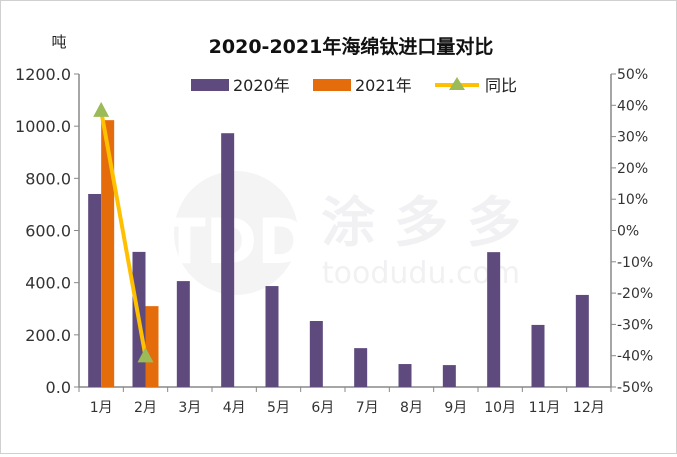 The image size is (677, 457). What do you see at coordinates (43, 74) in the screenshot?
I see `y-tick-label: 1200.0` at bounding box center [43, 74].